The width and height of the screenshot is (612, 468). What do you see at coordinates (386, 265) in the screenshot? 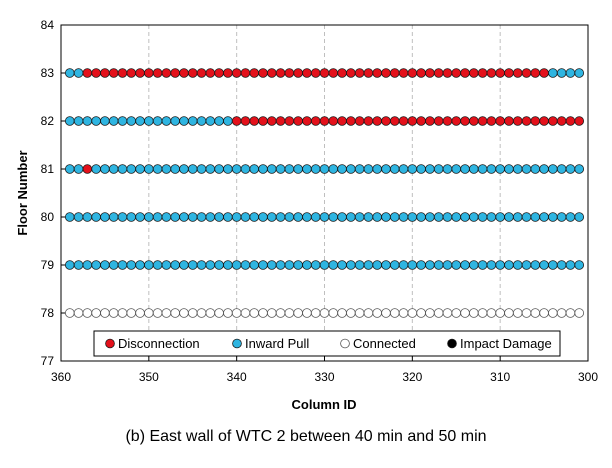
I see `point-floor79-col323` at bounding box center [386, 265].